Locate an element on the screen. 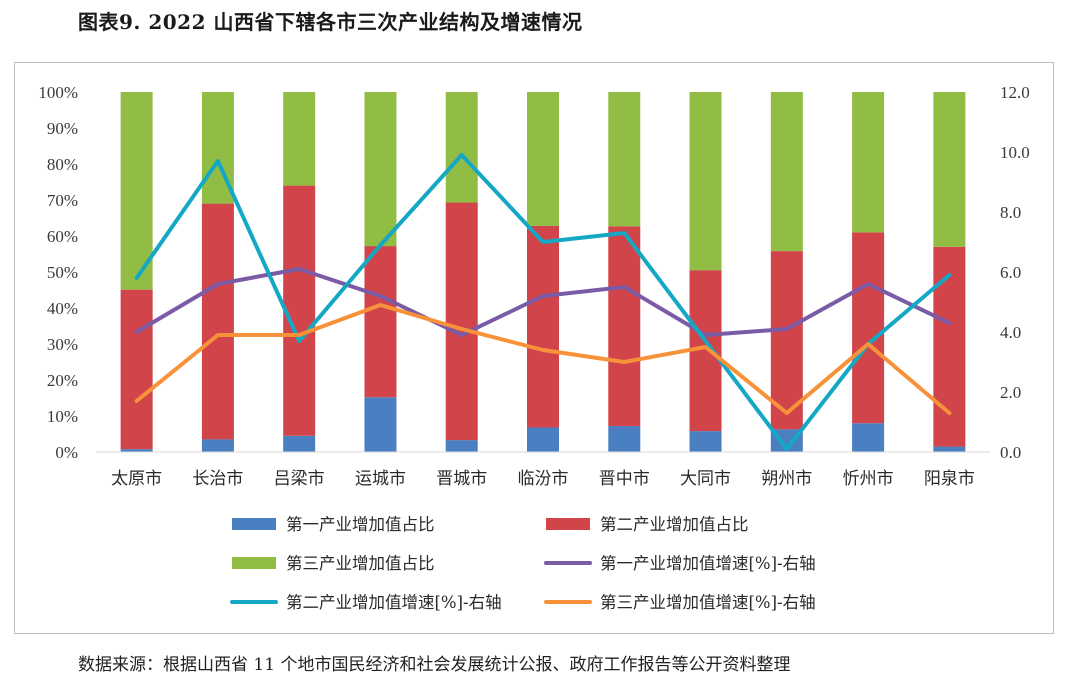  right-axis-ticks: 0.0 2.0 4.0 6.0 8.0 10.0 12.0 is located at coordinates (1015, 272).